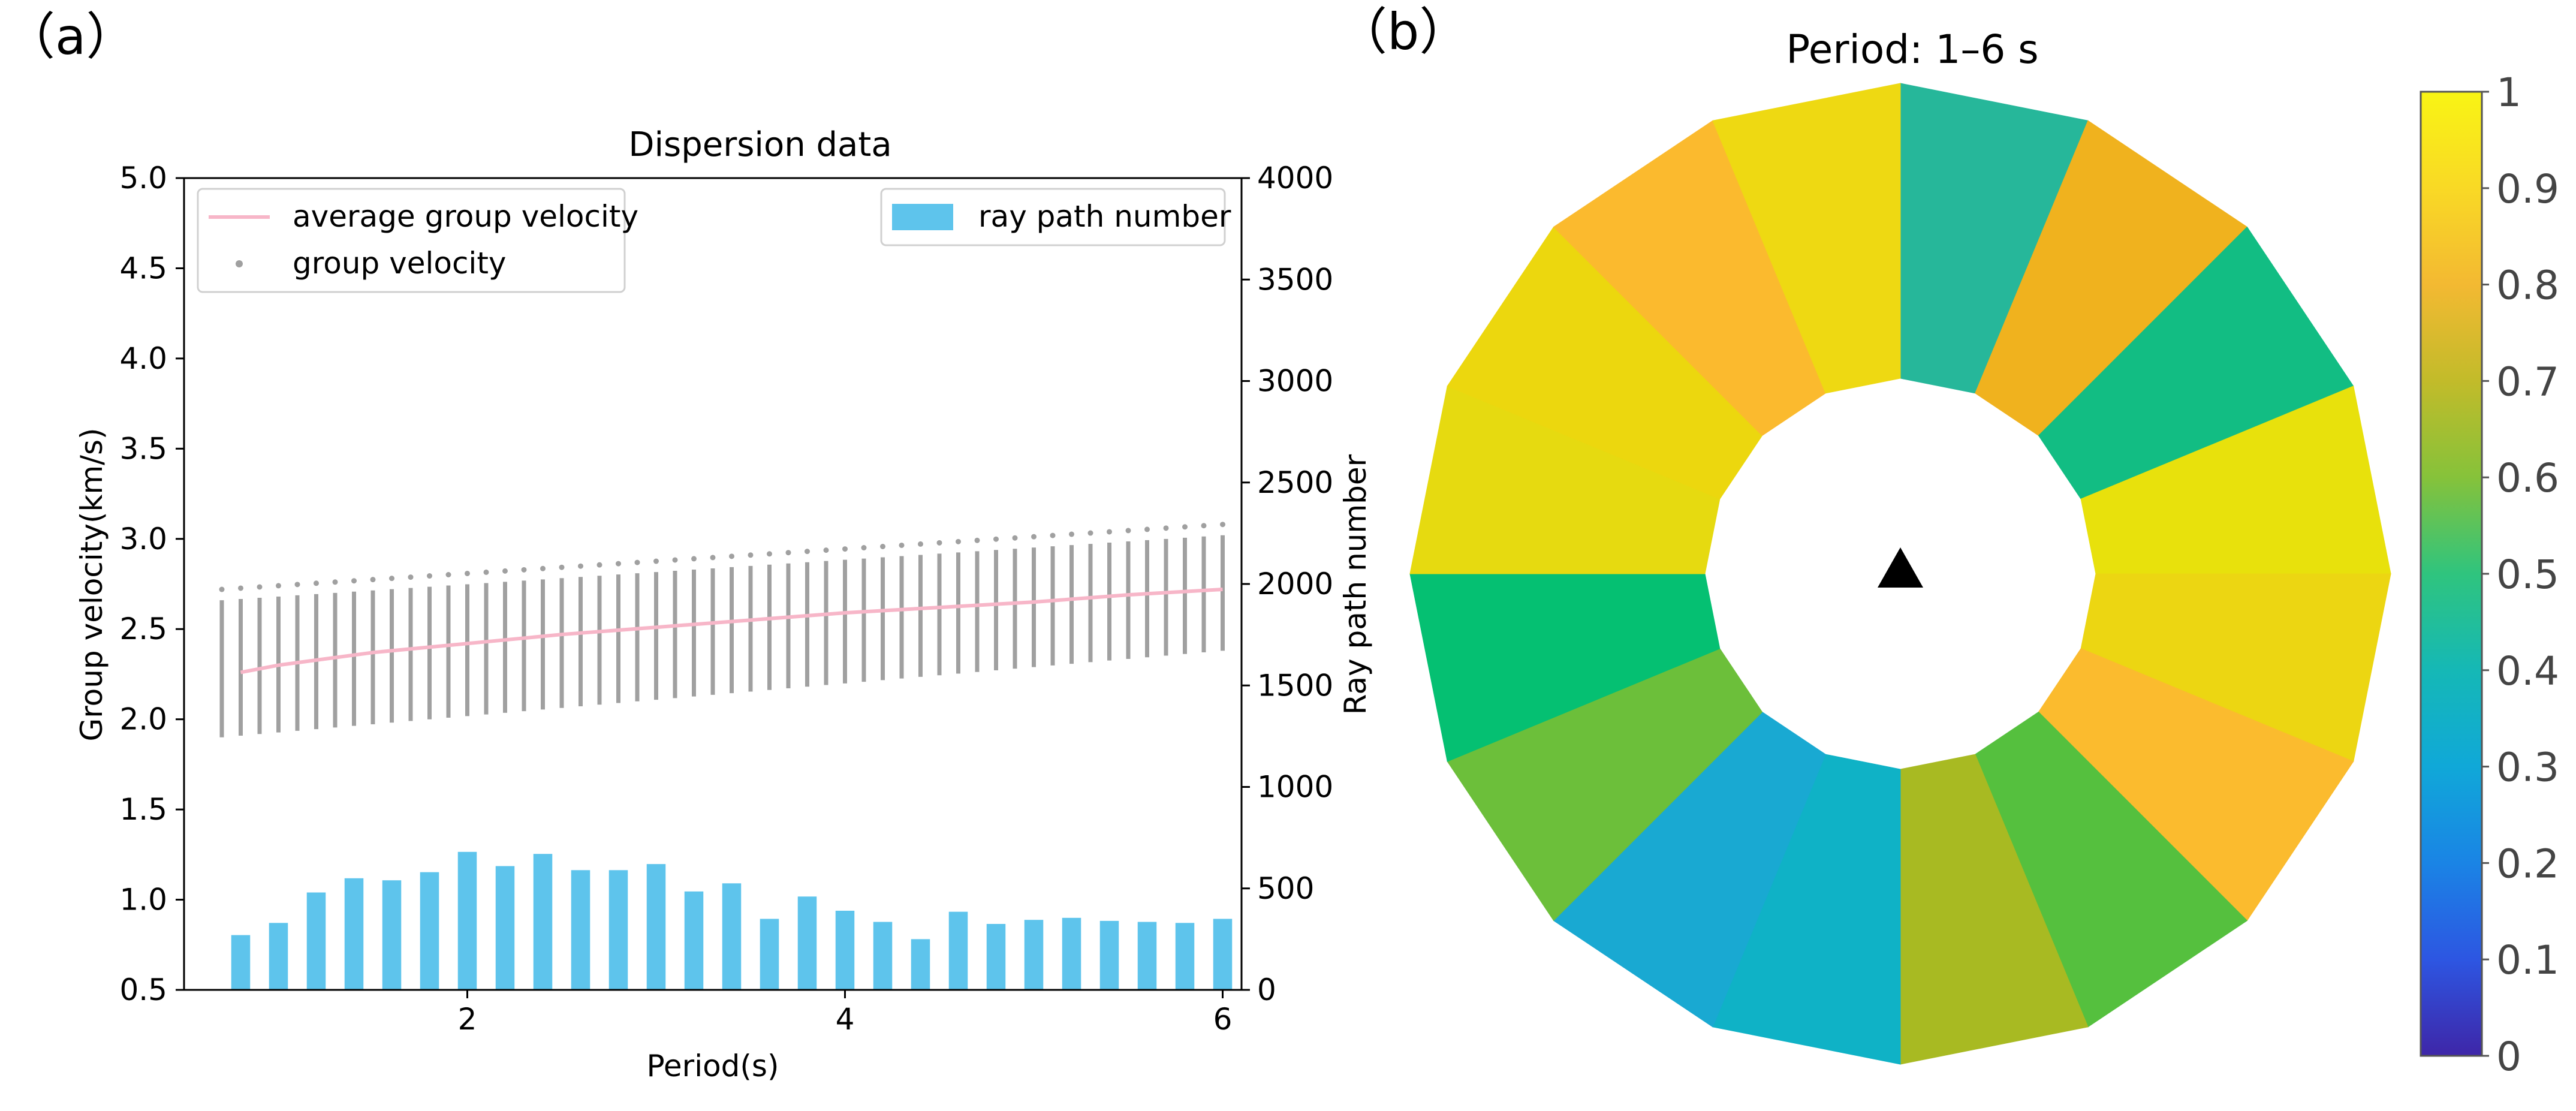 The height and width of the screenshot is (1111, 2576). I want to click on colorbar-tick-label: 0, so click(2508, 1057).